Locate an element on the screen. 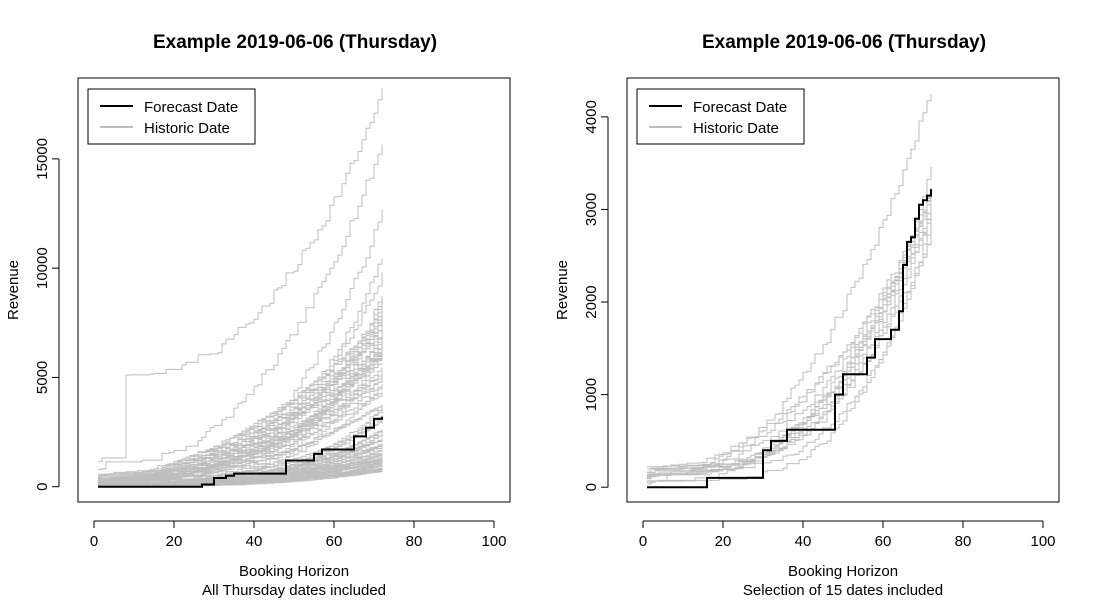  left-y-axis: 0 5000 10000 15000 is located at coordinates (47, 314).